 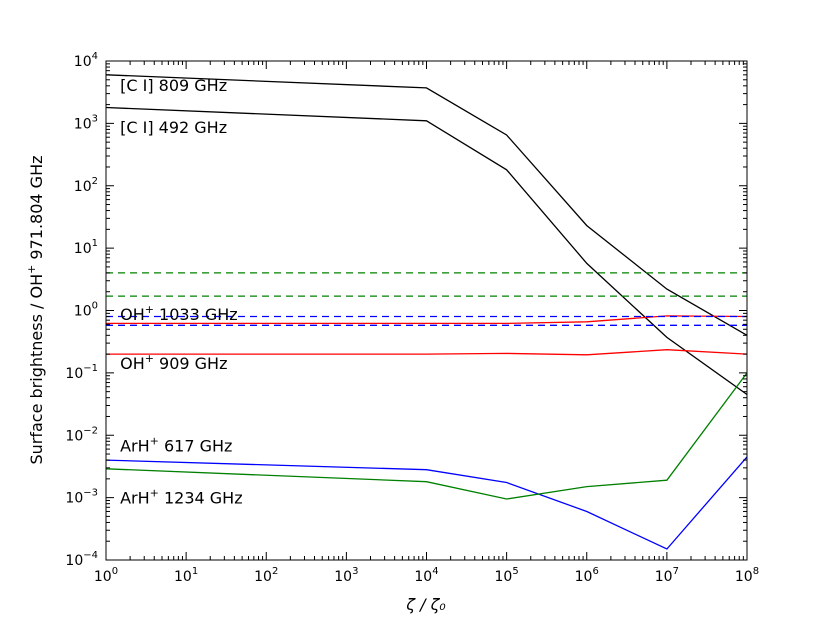 What do you see at coordinates (667, 575) in the screenshot?
I see `x-tick-label: 10⁷` at bounding box center [667, 575].